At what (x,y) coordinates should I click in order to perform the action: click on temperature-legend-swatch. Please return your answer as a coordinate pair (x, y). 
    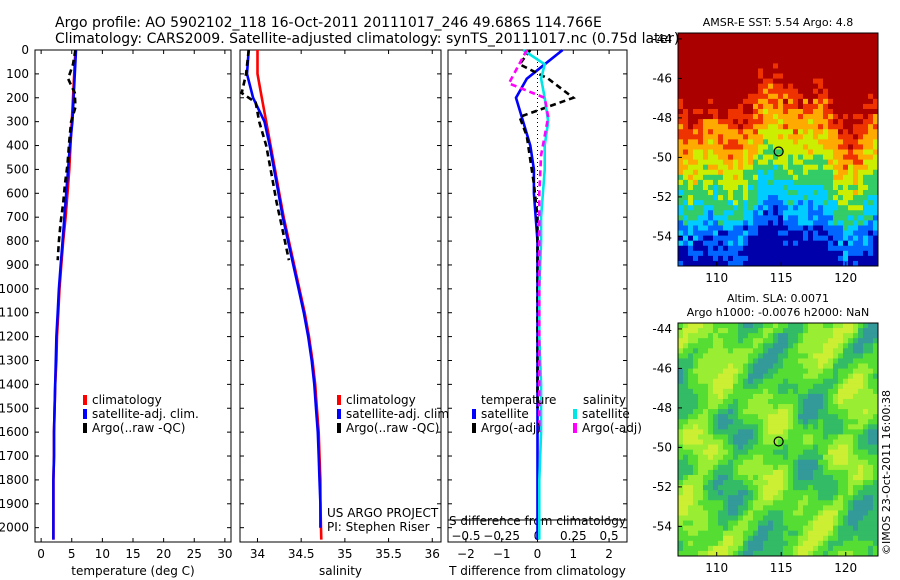
    Looking at the image, I should click on (85, 414).